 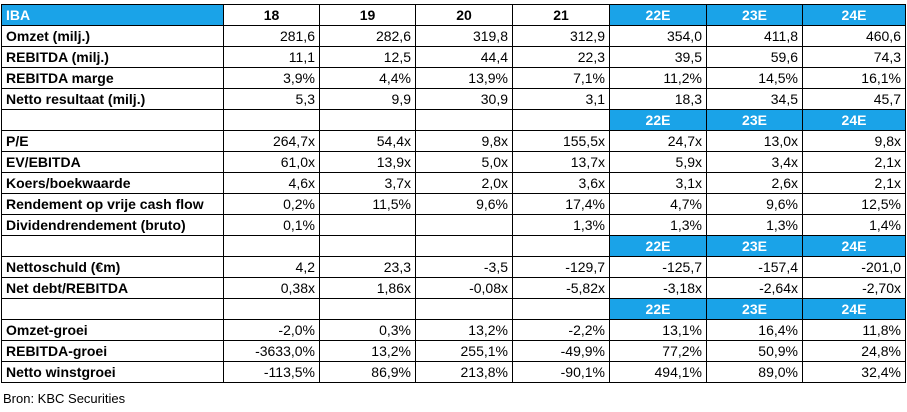 I want to click on source-note: Bron: KBC Securities, so click(x=64, y=398).